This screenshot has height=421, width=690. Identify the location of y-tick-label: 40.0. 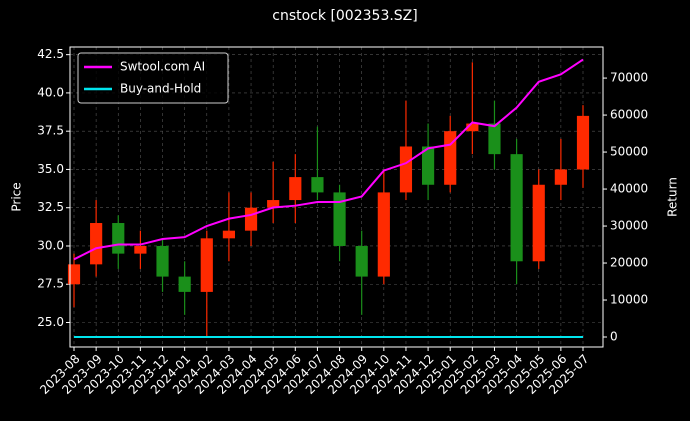
(50, 92).